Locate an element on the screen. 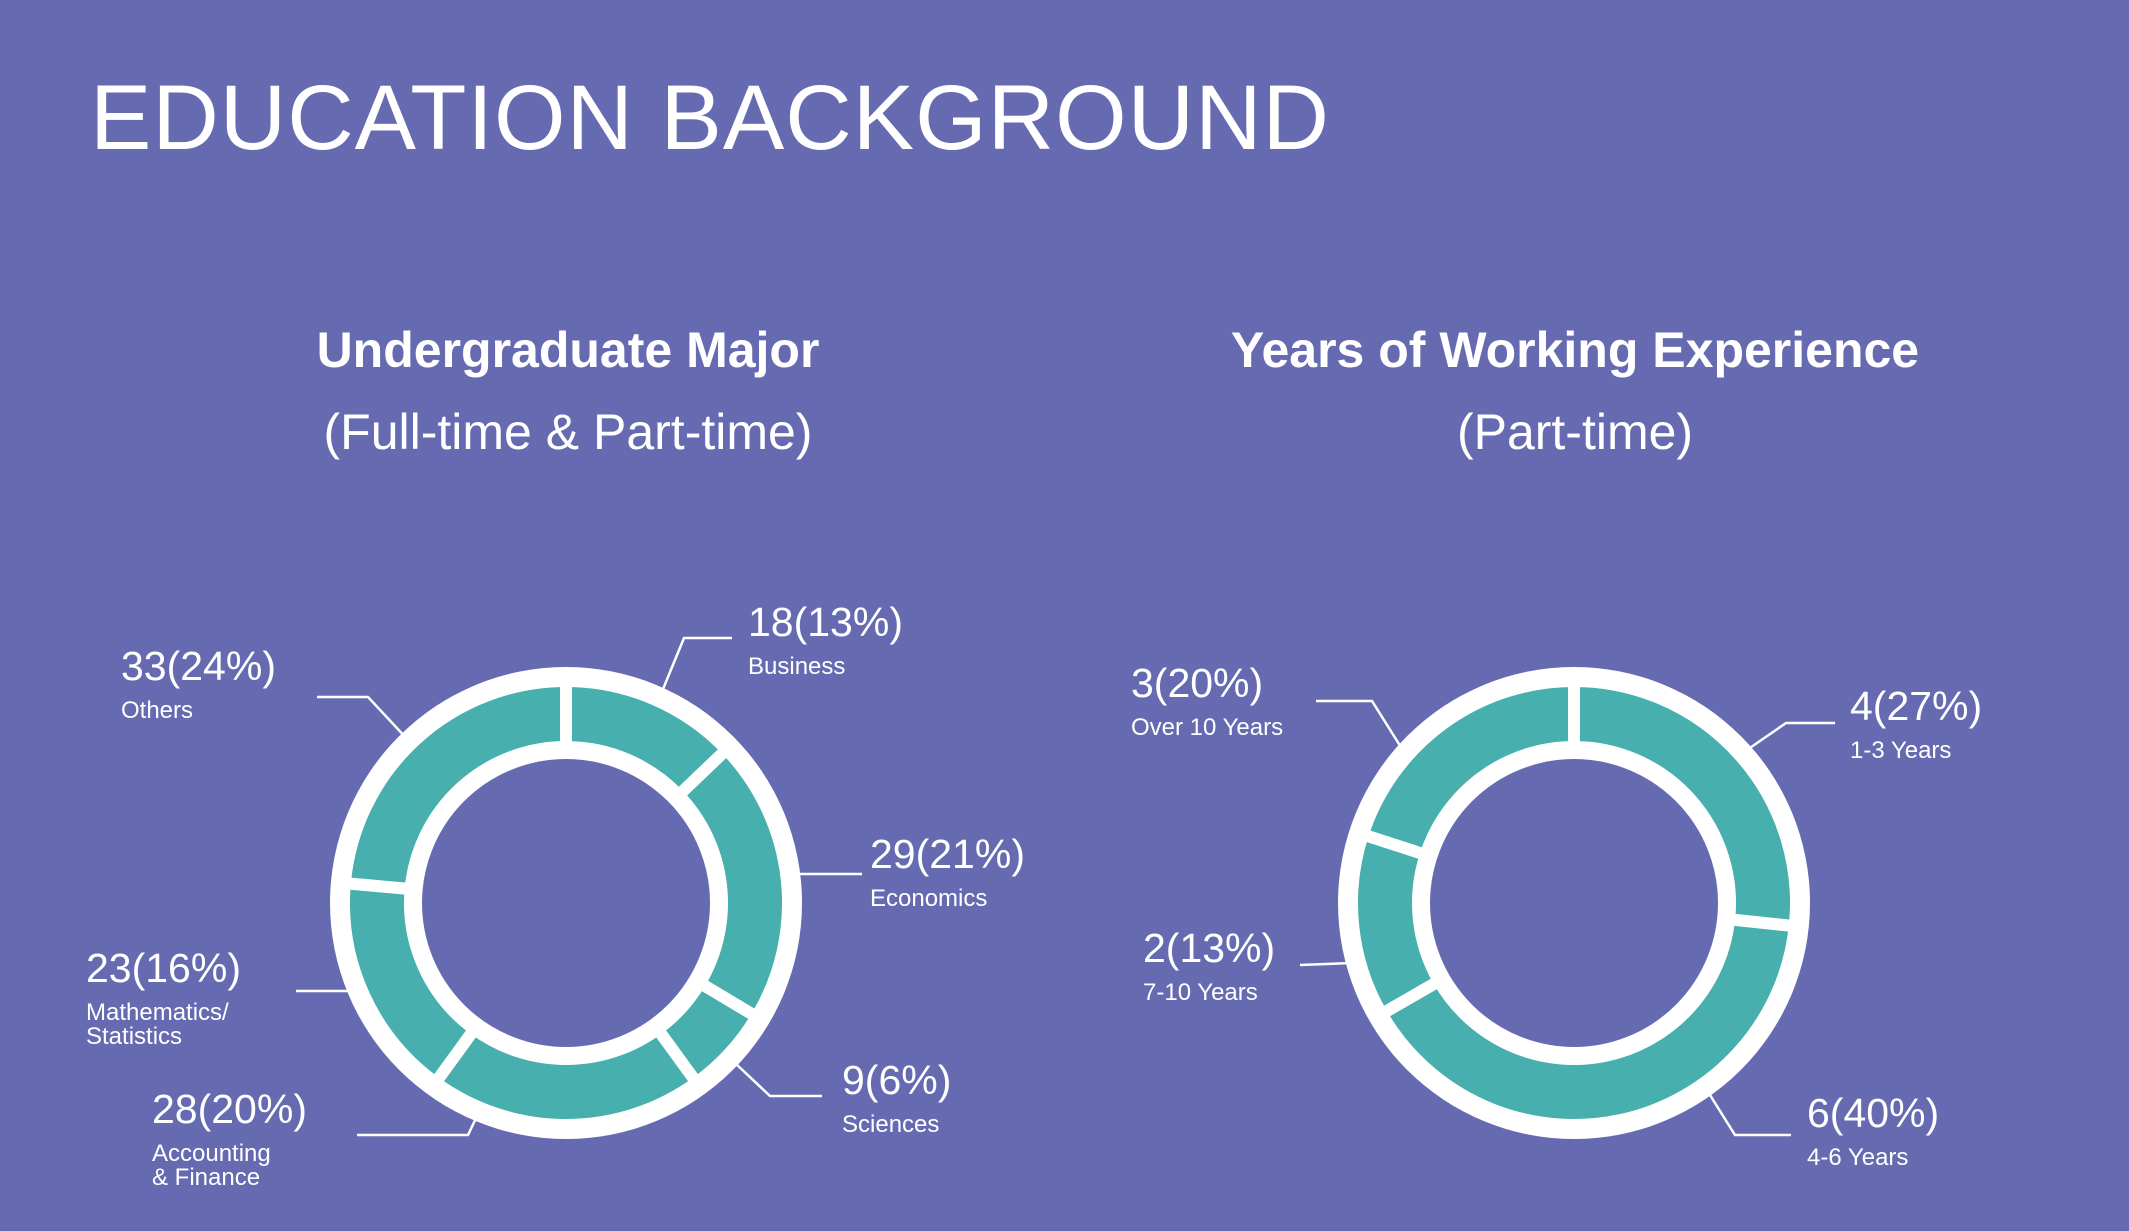  data-label-value-sciences: 9(6%) is located at coordinates (896, 1080).